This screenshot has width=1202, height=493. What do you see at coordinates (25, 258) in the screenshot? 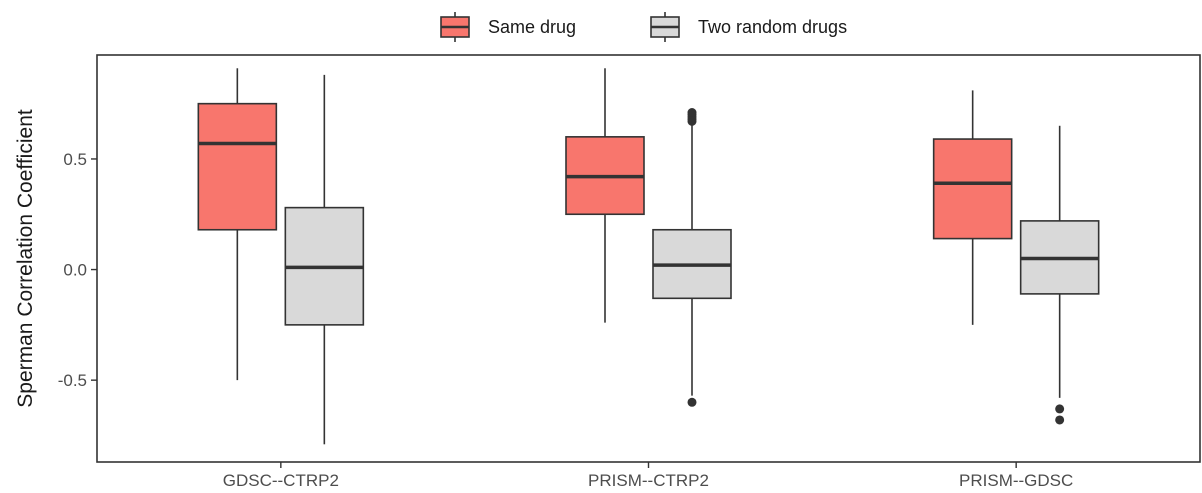
I see `y-axis-title: Sperman Correlation Coefficient` at bounding box center [25, 258].